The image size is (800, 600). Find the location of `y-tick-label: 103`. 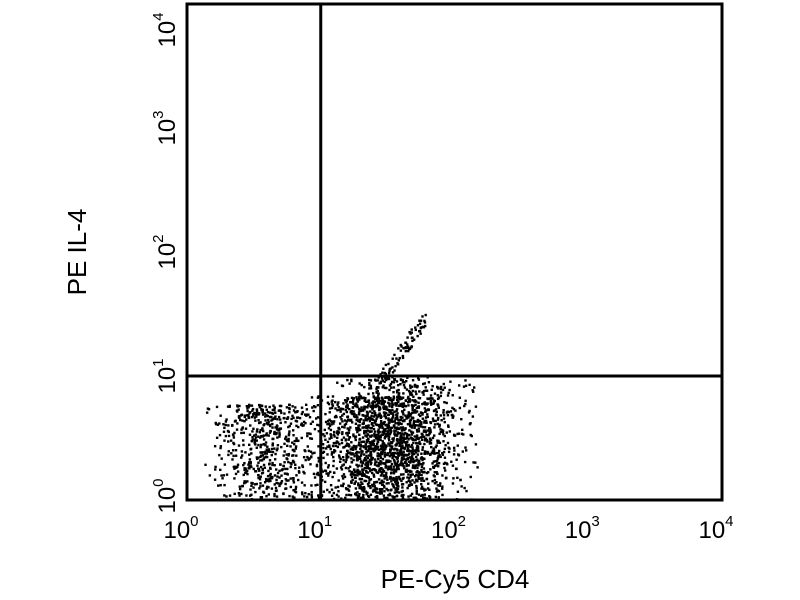

y-tick-label: 103 is located at coordinates (165, 127).